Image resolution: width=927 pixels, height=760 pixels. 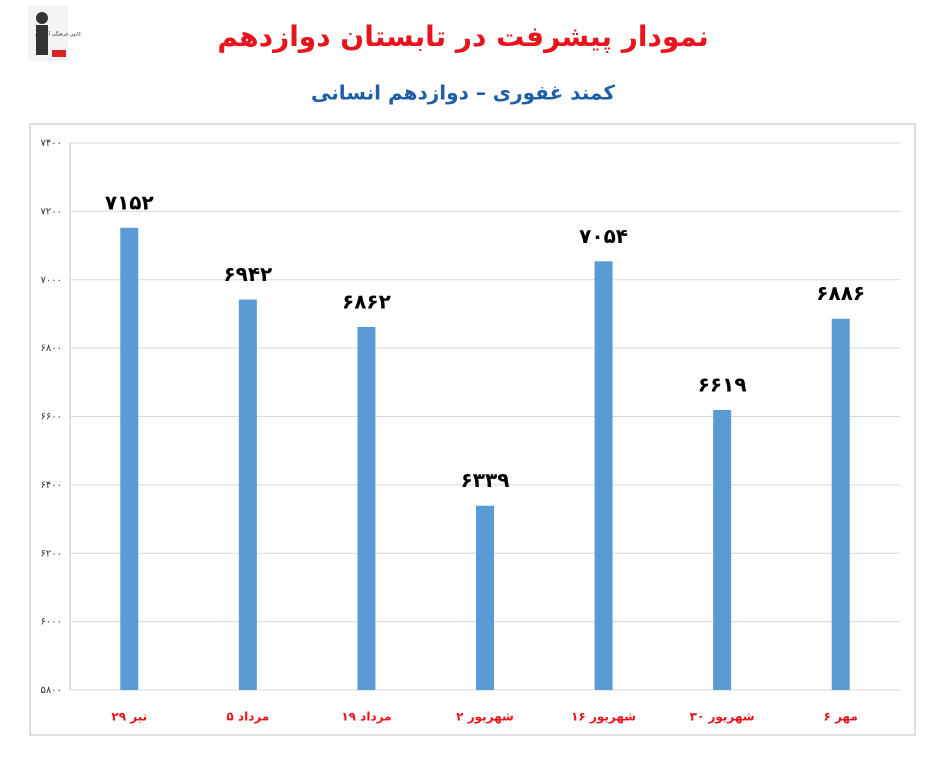 I want to click on value-label: ۶۳۳۹, so click(x=485, y=480).